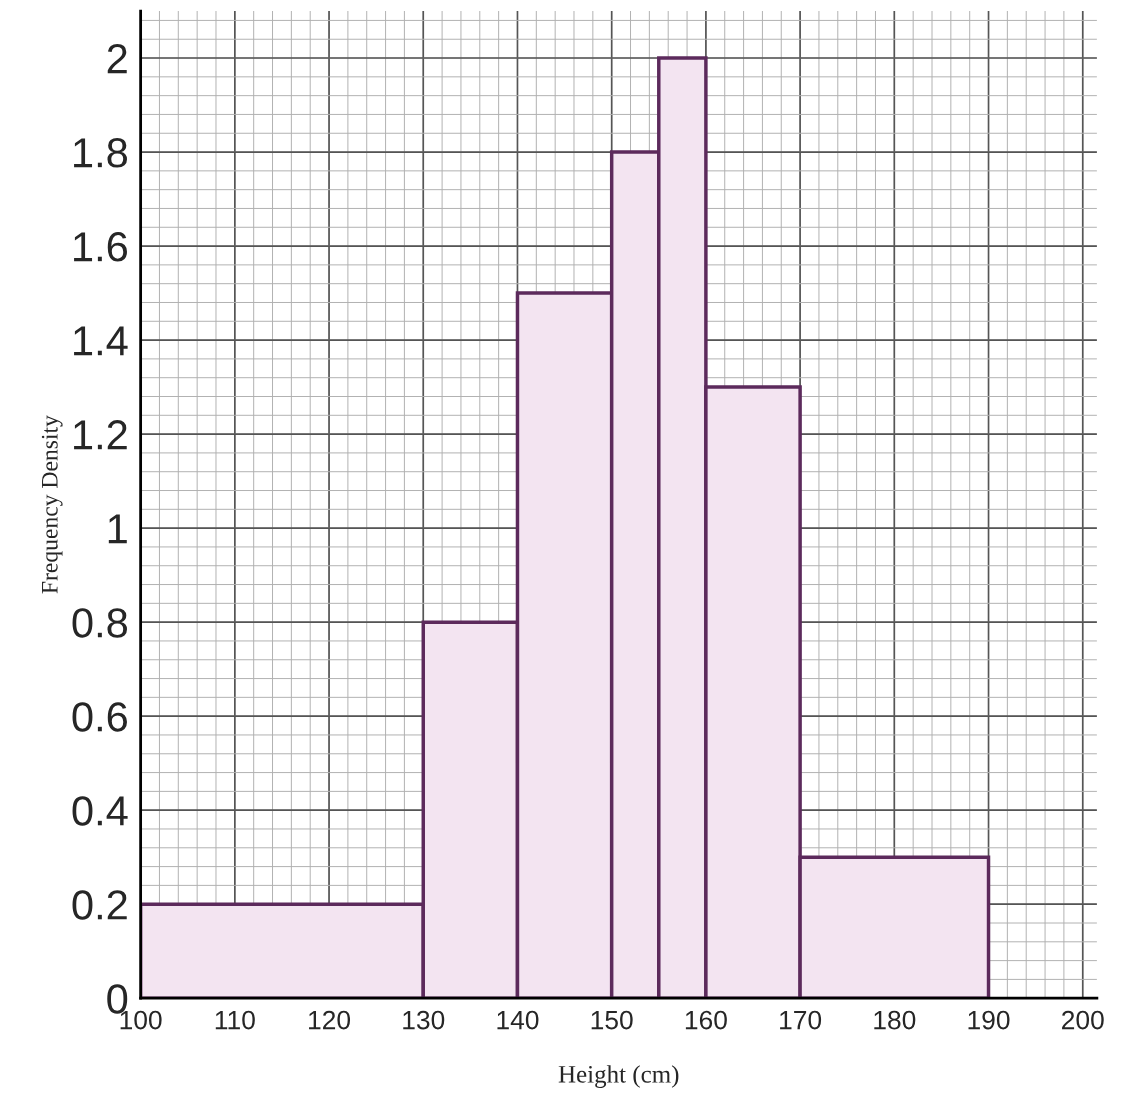 The height and width of the screenshot is (1103, 1125). I want to click on y-tick-label: 0.6, so click(99, 717).